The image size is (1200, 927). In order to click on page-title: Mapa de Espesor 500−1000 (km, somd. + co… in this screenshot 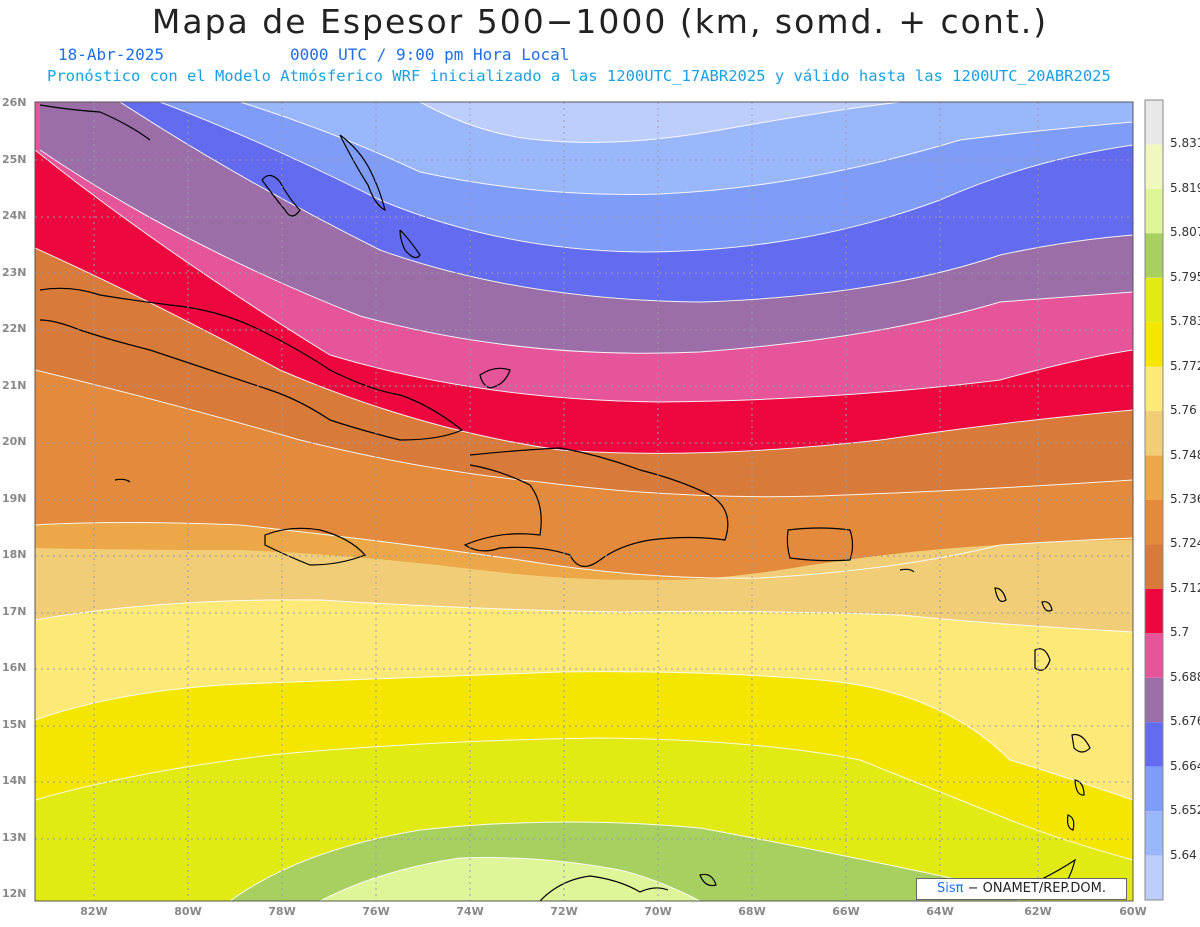, I will do `click(600, 21)`.